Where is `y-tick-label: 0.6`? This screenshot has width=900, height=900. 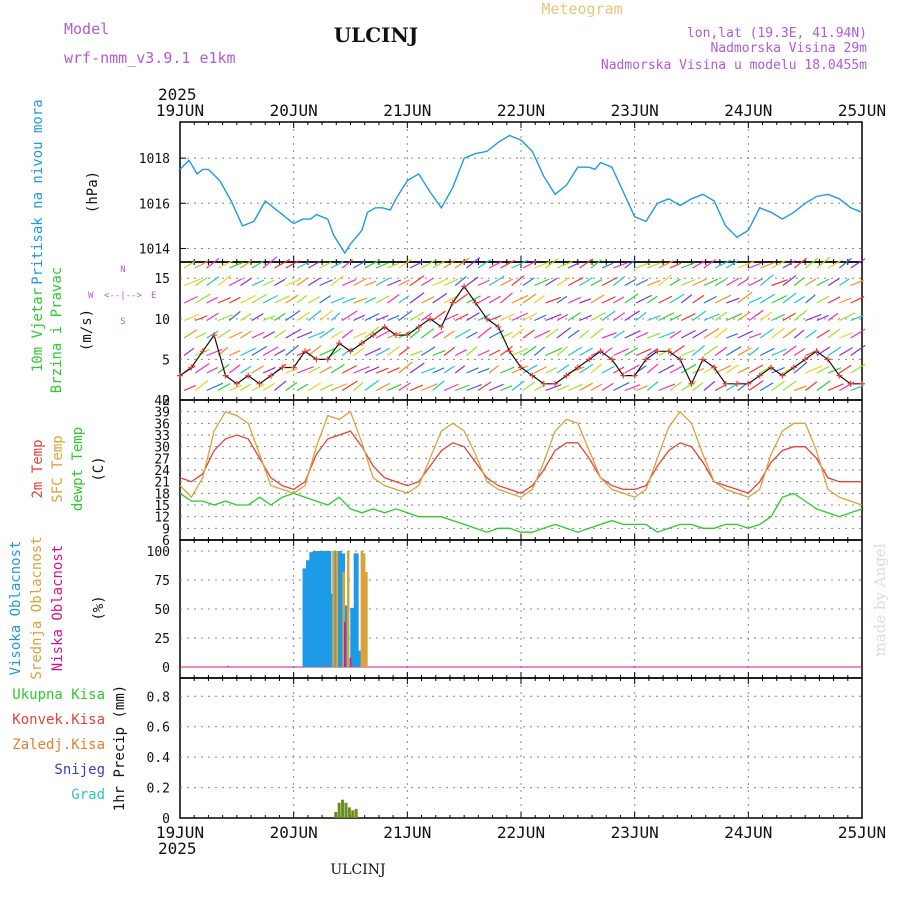
y-tick-label: 0.6 is located at coordinates (158, 728).